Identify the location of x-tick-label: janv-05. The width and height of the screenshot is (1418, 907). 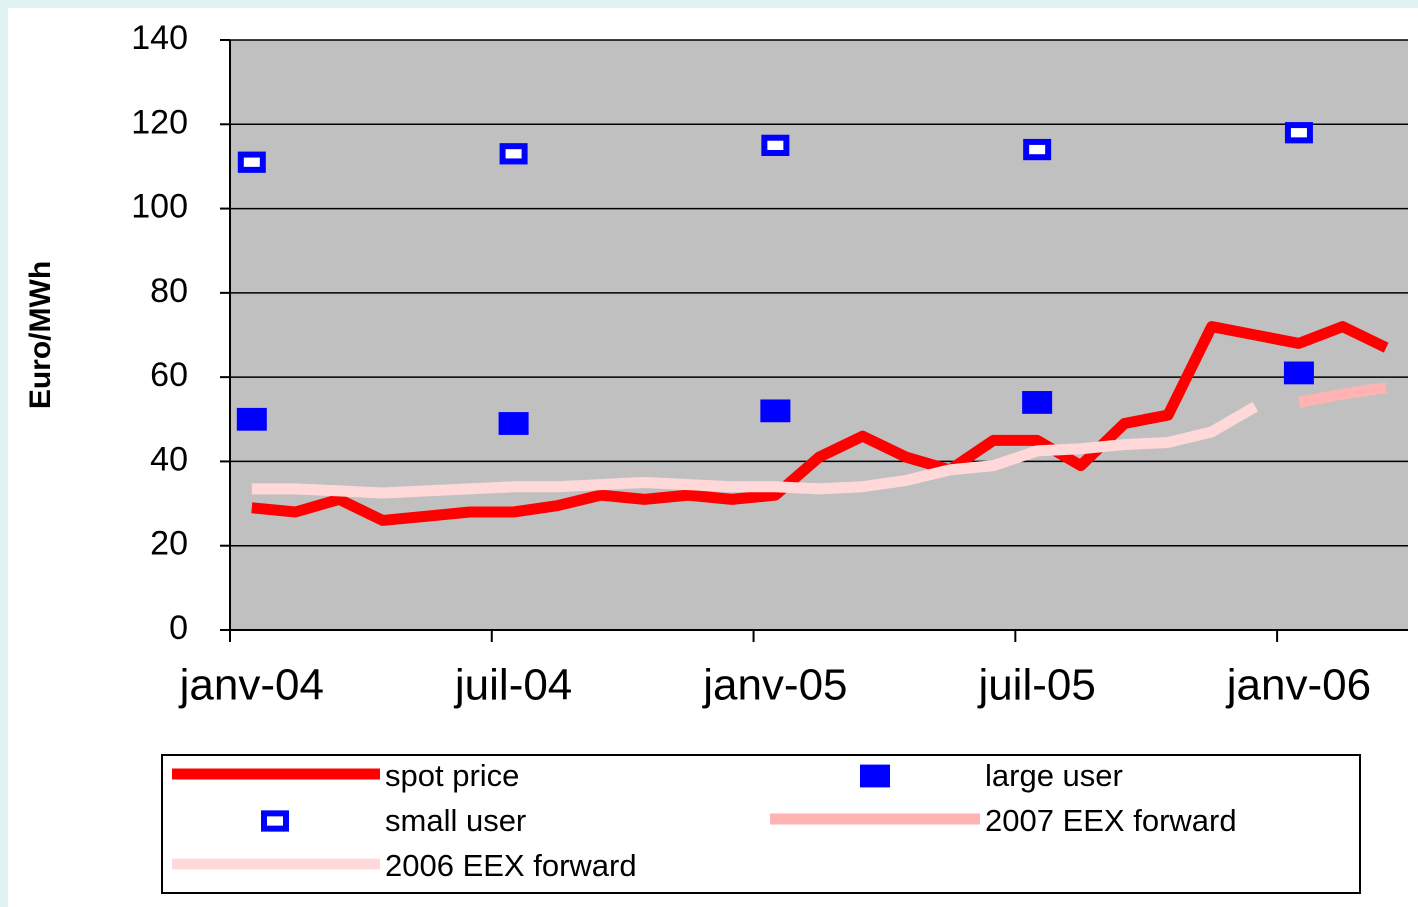
(774, 685).